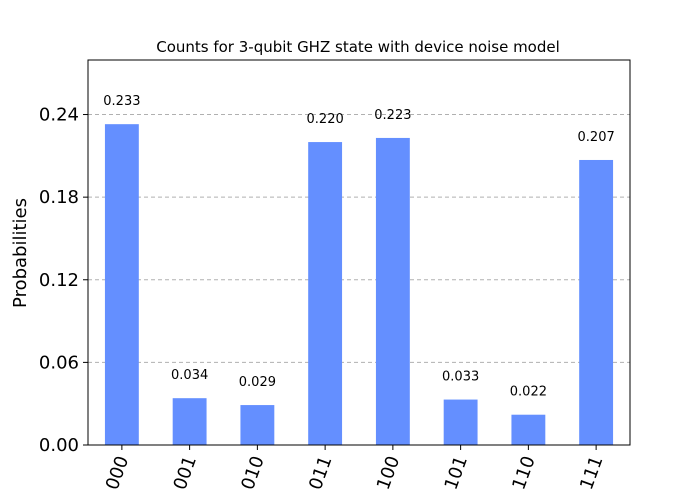  I want to click on x-tick-label: 000, so click(117, 472).